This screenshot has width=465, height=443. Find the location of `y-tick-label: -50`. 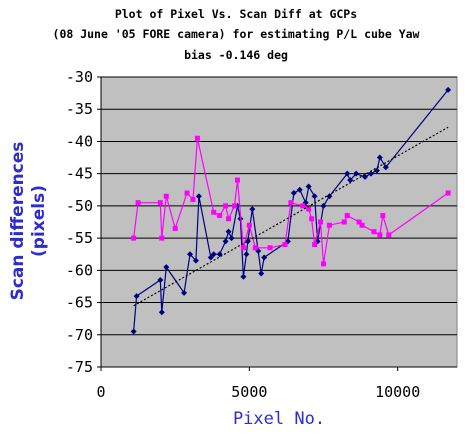

y-tick-label: -50 is located at coordinates (79, 206).